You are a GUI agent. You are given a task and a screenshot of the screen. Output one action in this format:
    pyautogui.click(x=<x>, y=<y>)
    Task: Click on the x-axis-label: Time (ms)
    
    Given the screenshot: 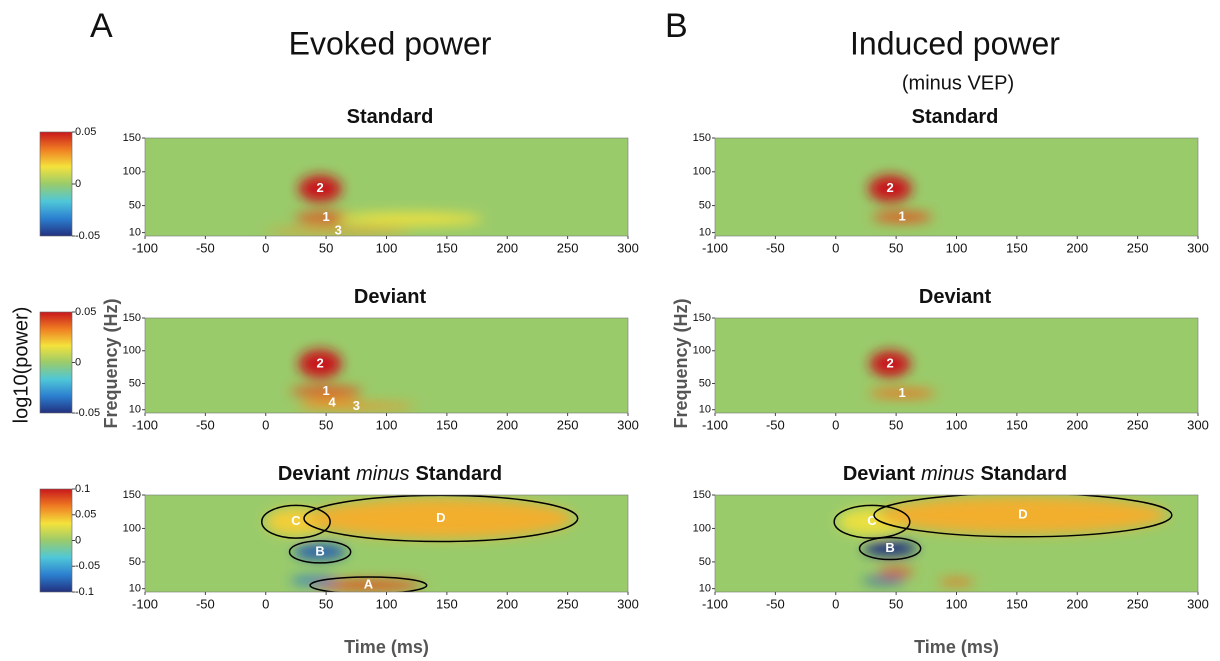 What is the action you would take?
    pyautogui.click(x=386, y=647)
    